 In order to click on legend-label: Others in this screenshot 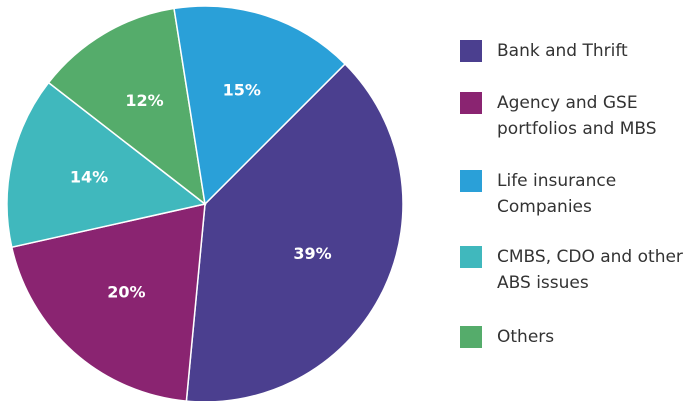, I will do `click(526, 337)`.